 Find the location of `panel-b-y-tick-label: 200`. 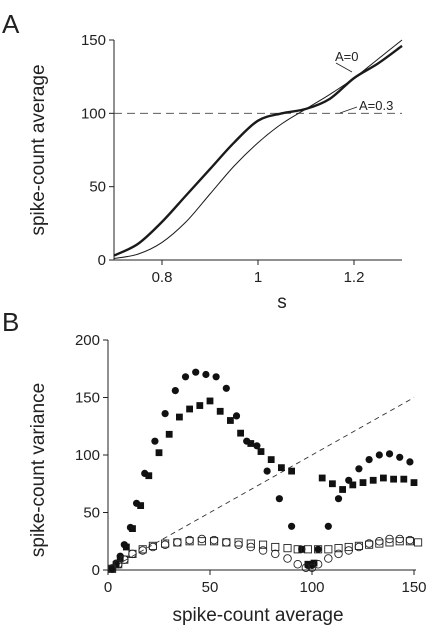

panel-b-y-tick-label: 200 is located at coordinates (87, 340).